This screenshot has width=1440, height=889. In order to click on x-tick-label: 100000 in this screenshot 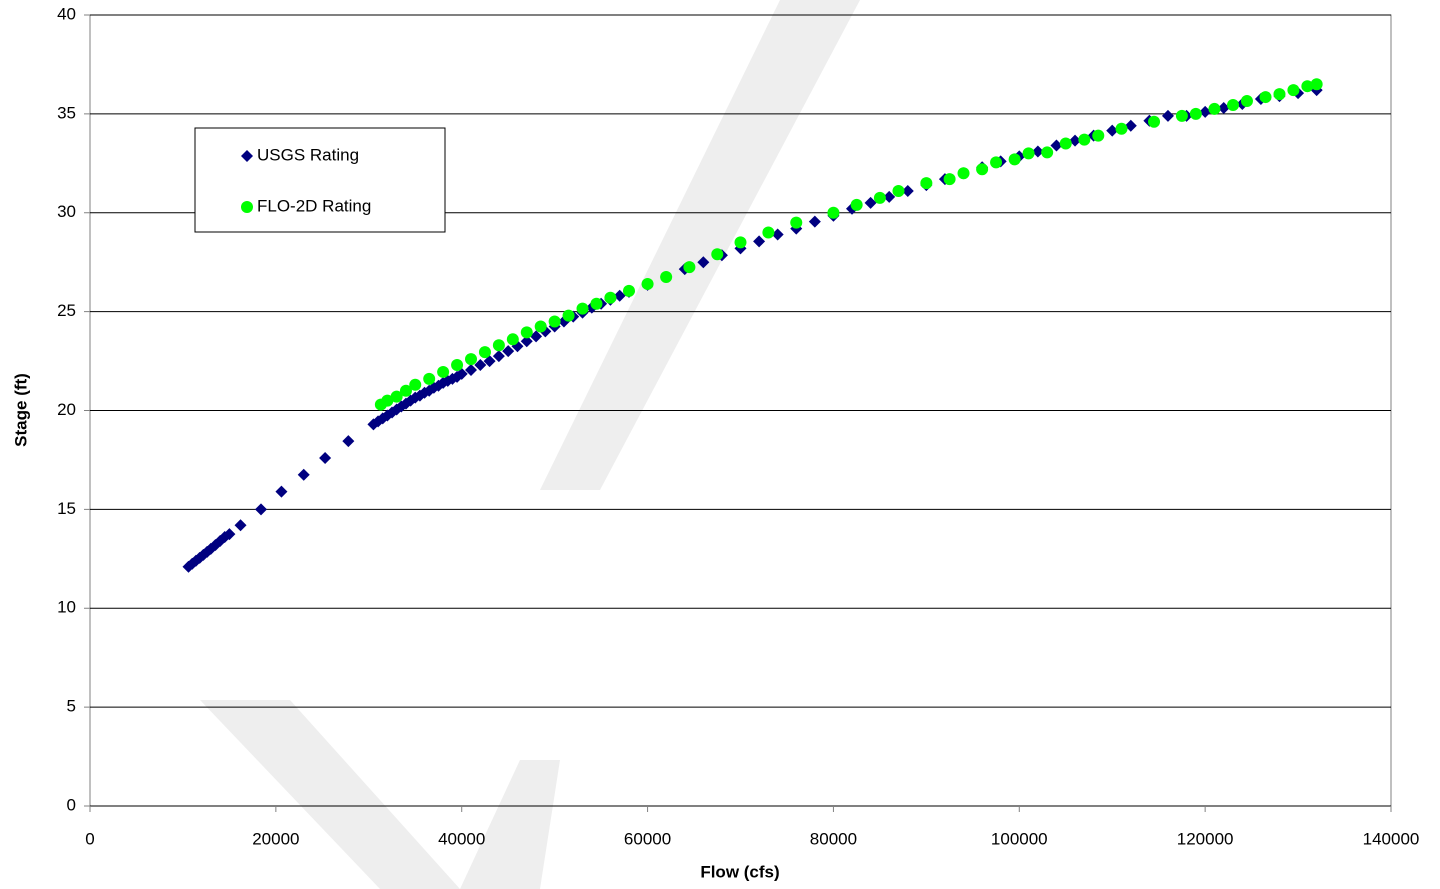, I will do `click(1019, 838)`.